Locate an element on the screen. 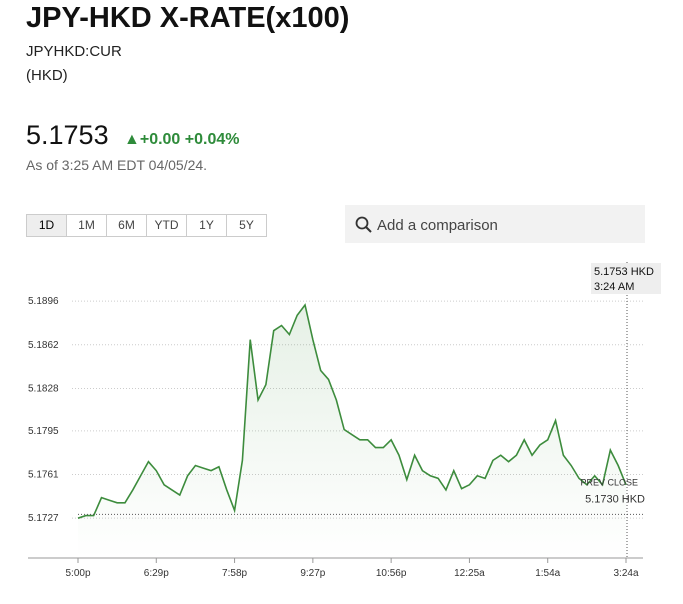 The width and height of the screenshot is (683, 604). x-tick-label: 12:25a is located at coordinates (469, 573).